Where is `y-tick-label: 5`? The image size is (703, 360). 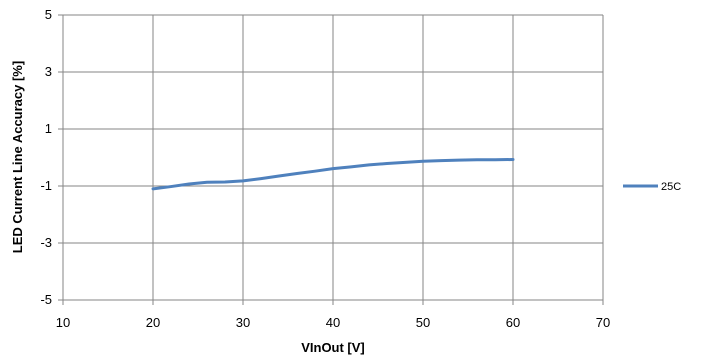 y-tick-label: 5 is located at coordinates (48, 14).